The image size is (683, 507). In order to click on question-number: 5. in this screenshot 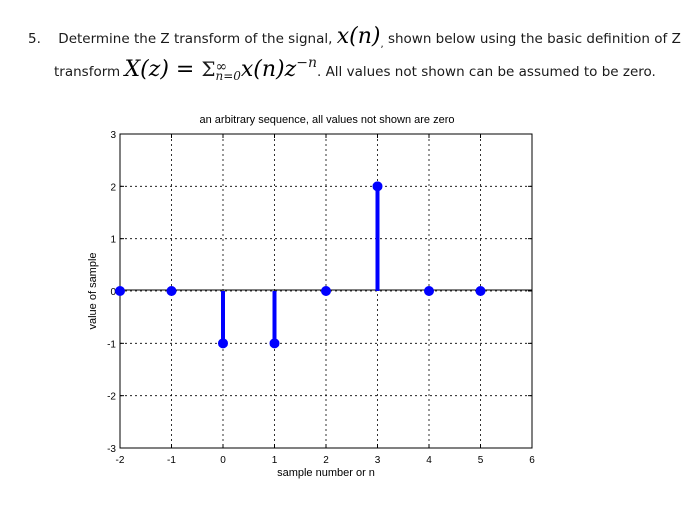, I will do `click(34, 39)`.